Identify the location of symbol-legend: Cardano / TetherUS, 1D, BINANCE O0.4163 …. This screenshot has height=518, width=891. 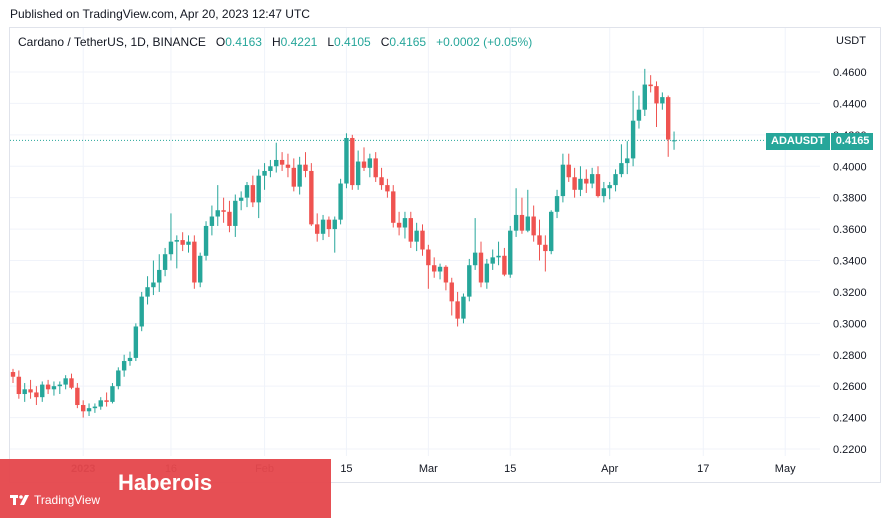
(275, 42).